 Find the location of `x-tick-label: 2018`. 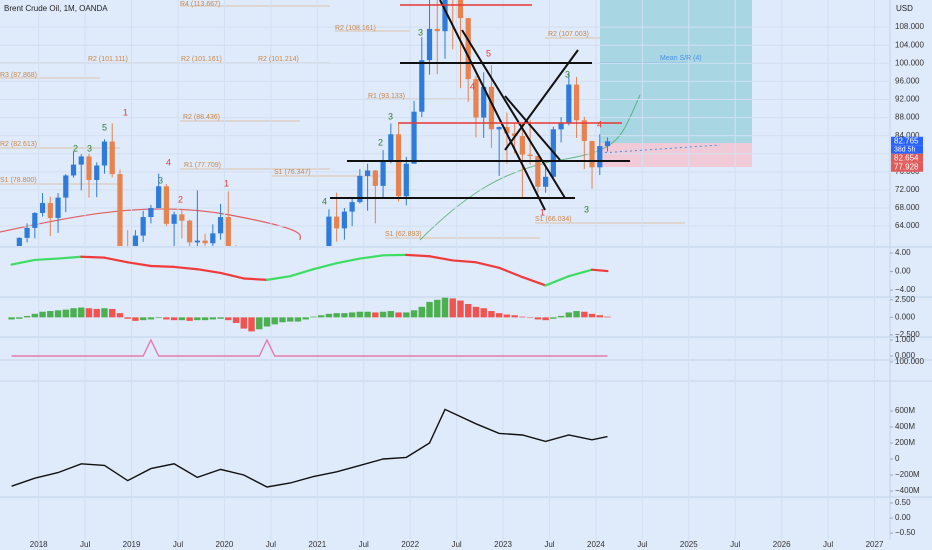

x-tick-label: 2018 is located at coordinates (39, 544).